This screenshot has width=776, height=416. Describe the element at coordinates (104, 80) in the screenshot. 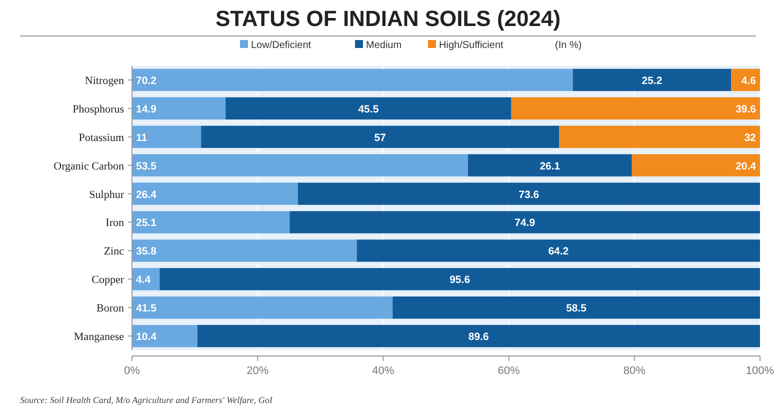

I see `y-tick-label: Nitrogen` at that location.